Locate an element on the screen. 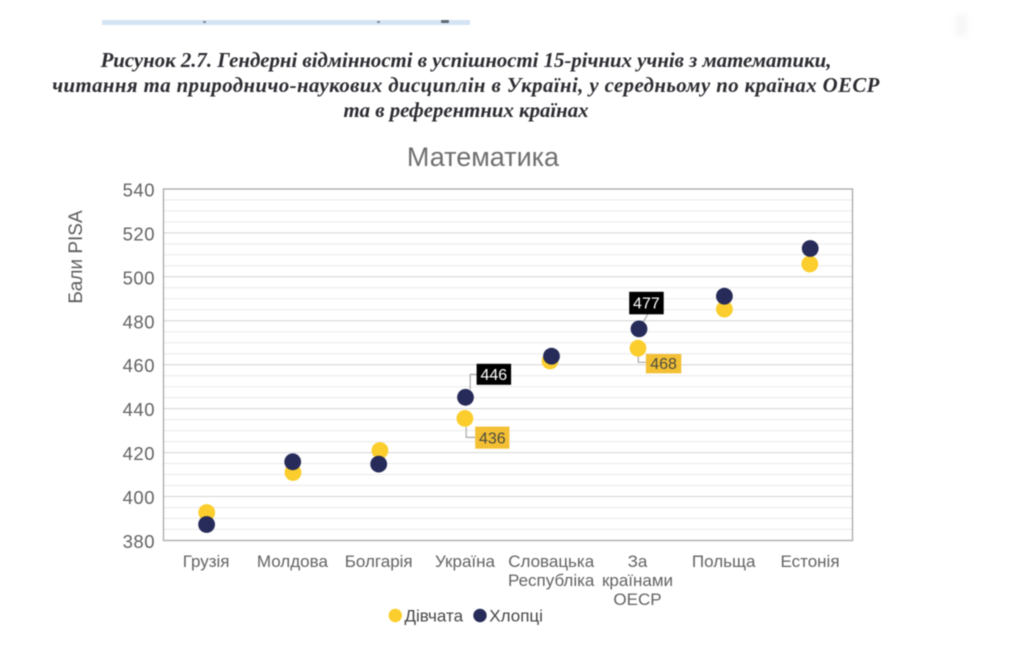 Image resolution: width=1025 pixels, height=666 pixels. svg-text: 400 is located at coordinates (139, 497).